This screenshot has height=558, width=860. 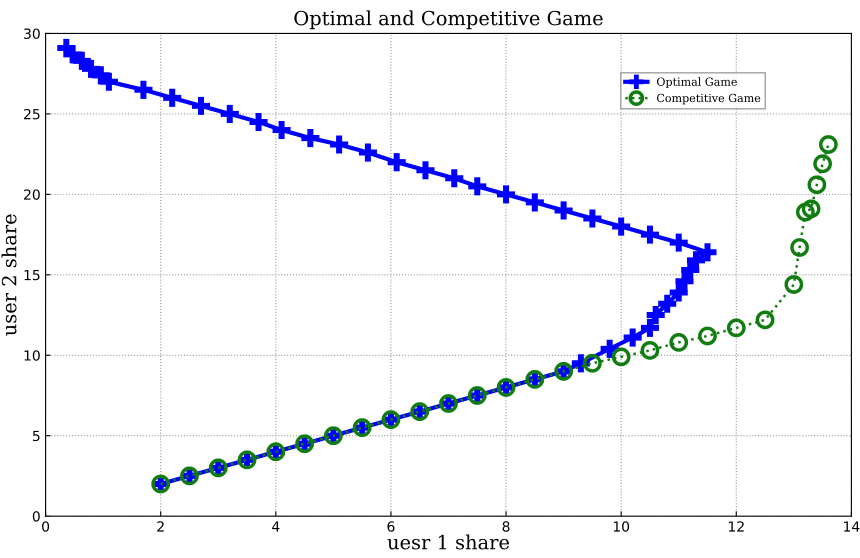 What do you see at coordinates (276, 526) in the screenshot?
I see `x-tick-label: 4` at bounding box center [276, 526].